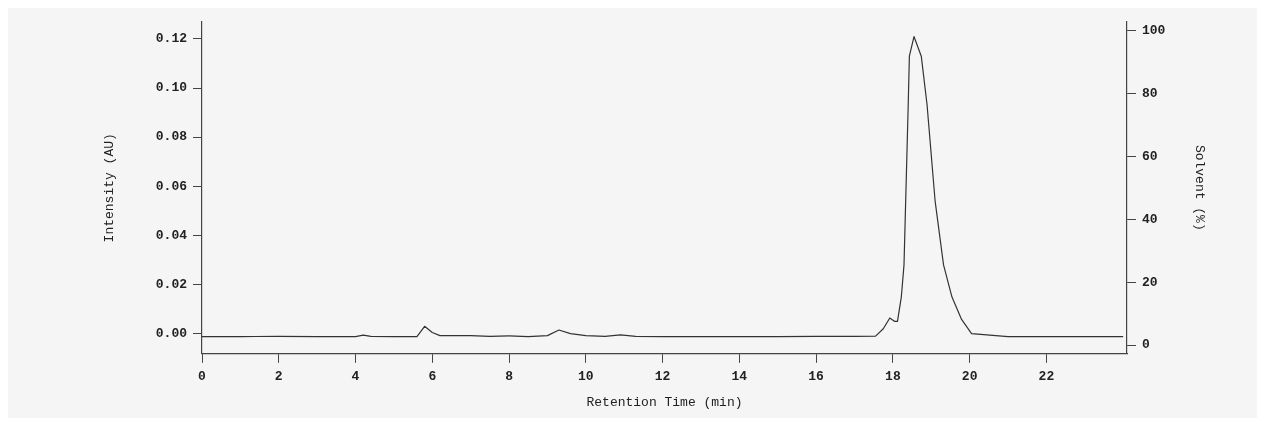 The width and height of the screenshot is (1265, 426). What do you see at coordinates (1150, 282) in the screenshot?
I see `y2-tick-label: 20` at bounding box center [1150, 282].